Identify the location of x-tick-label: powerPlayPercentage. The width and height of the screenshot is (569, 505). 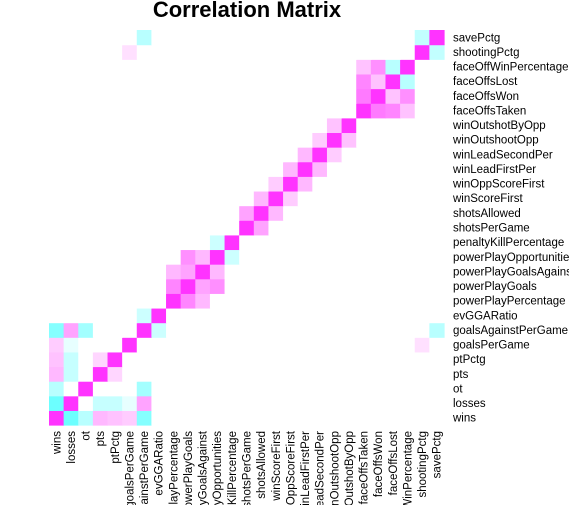
(174, 468).